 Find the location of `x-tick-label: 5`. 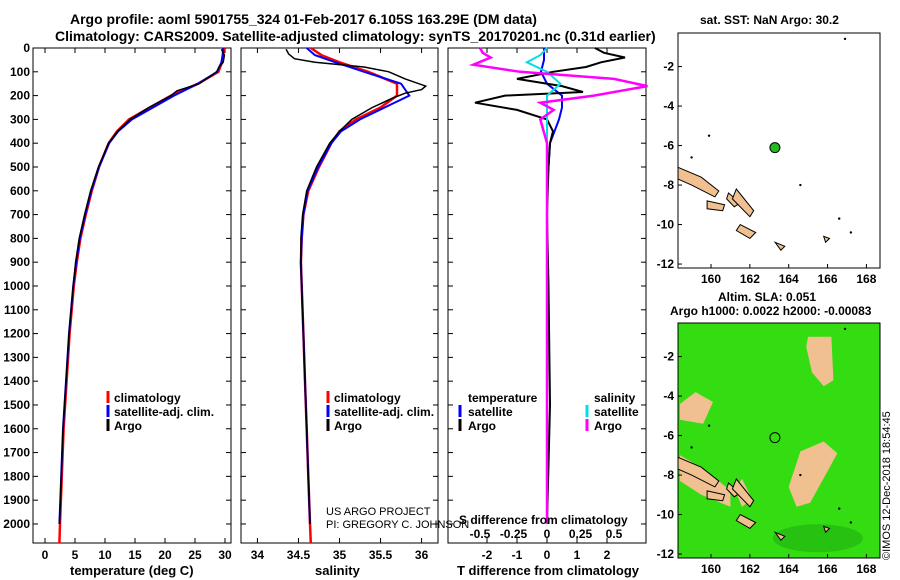

x-tick-label: 5 is located at coordinates (75, 555).